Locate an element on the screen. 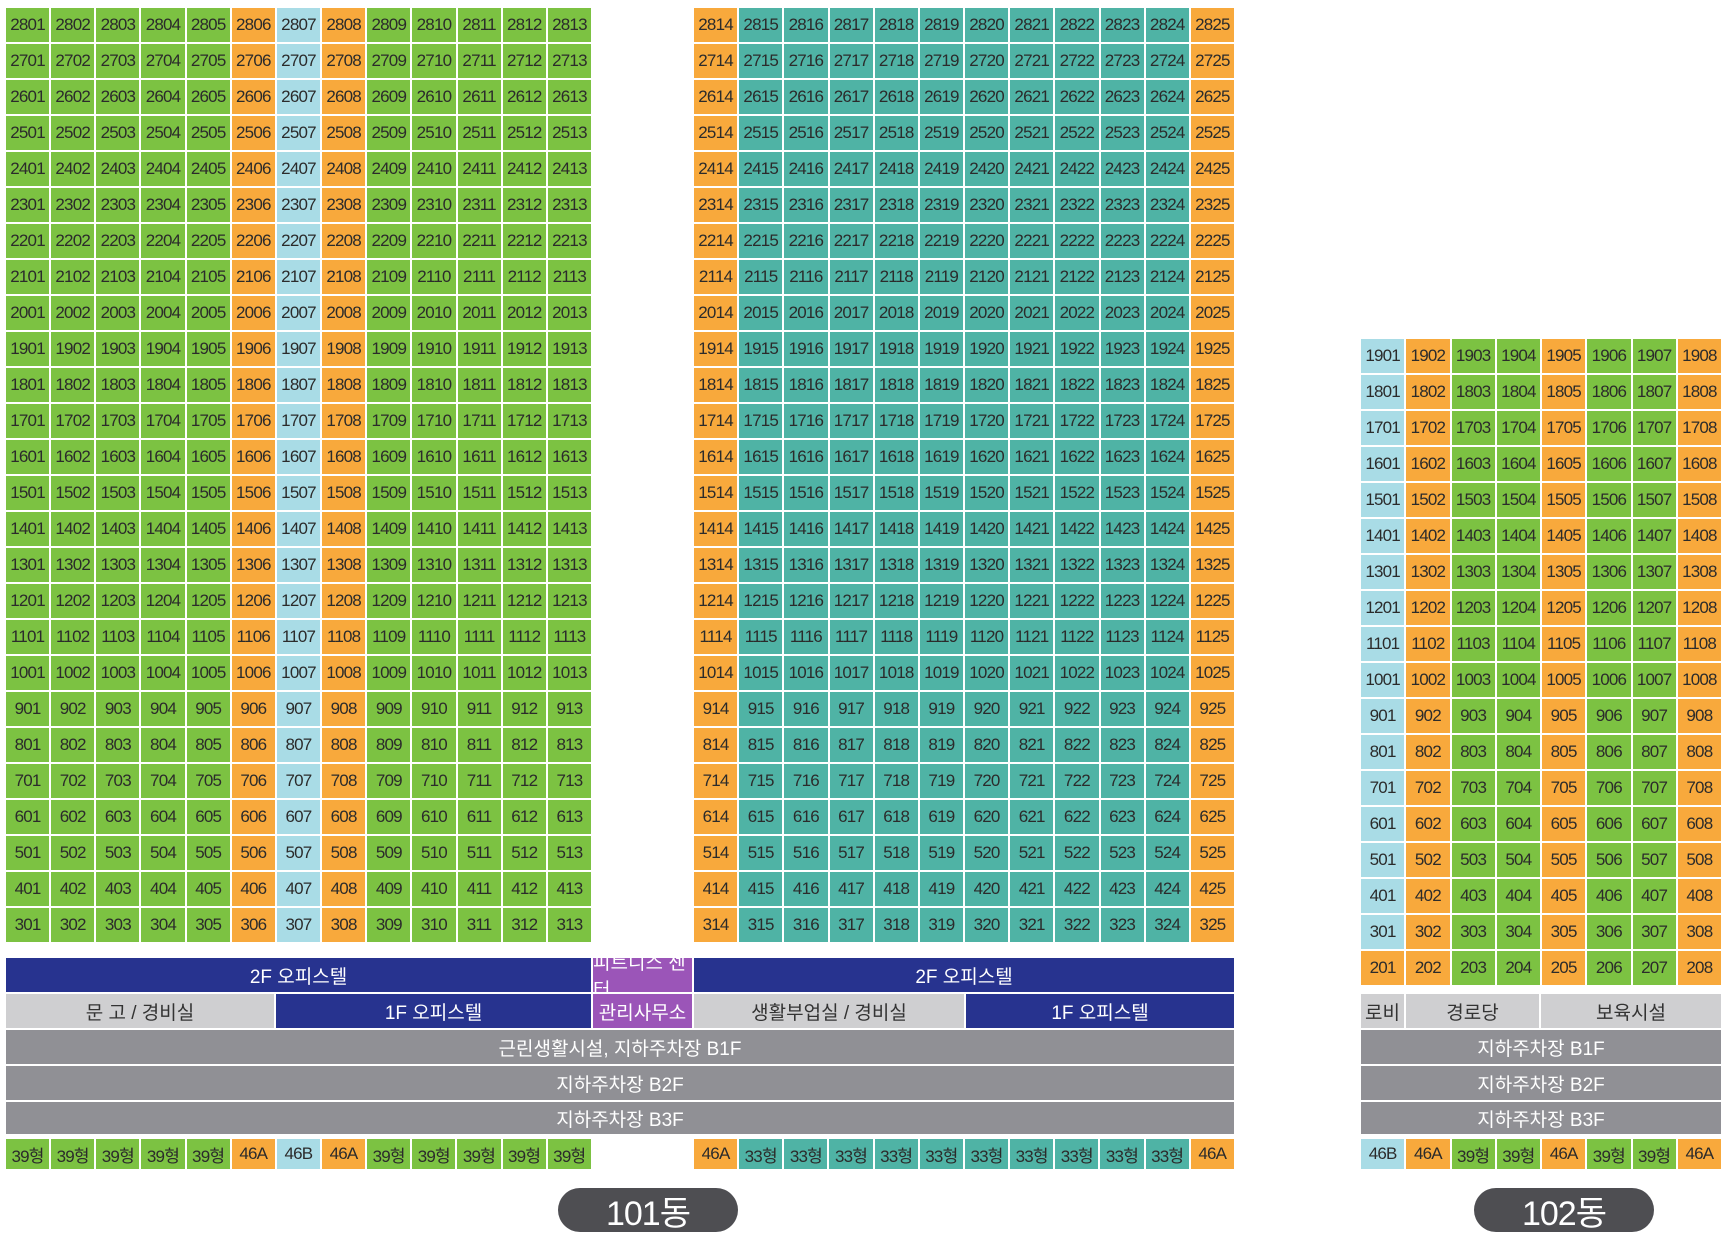 The width and height of the screenshot is (1725, 1243). unit-cell: 2701 is located at coordinates (28, 61).